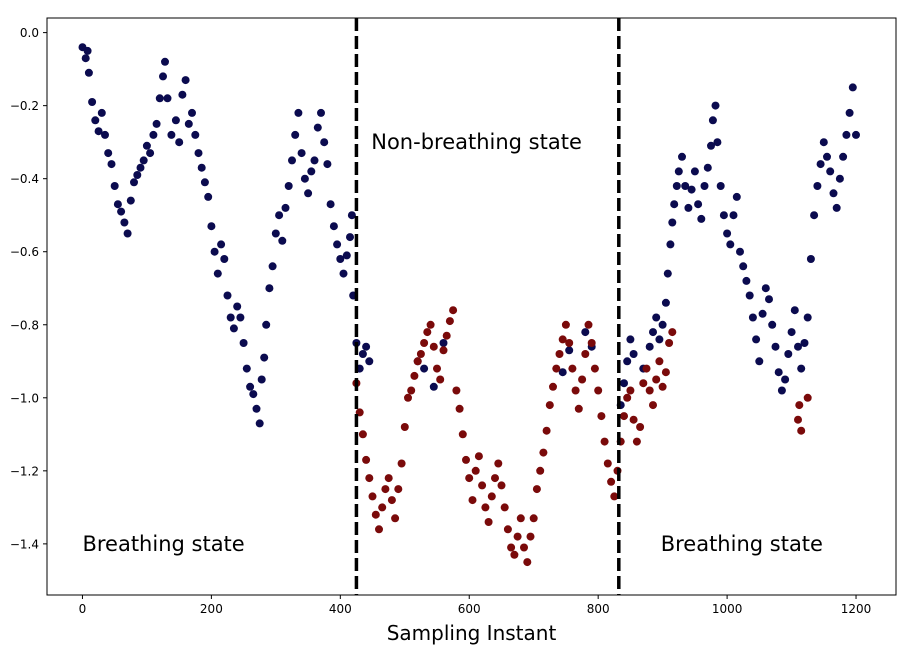  Describe the element at coordinates (24, 544) in the screenshot. I see `y-tick-label: −1.4` at that location.